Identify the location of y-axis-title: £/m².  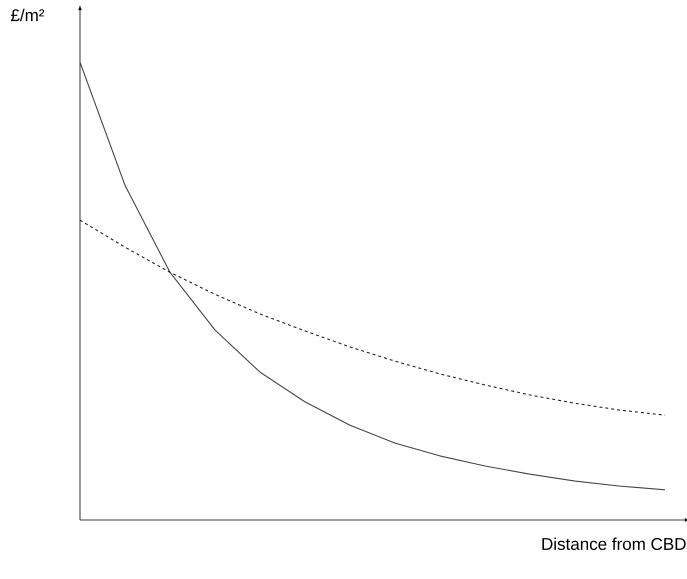
(27, 15).